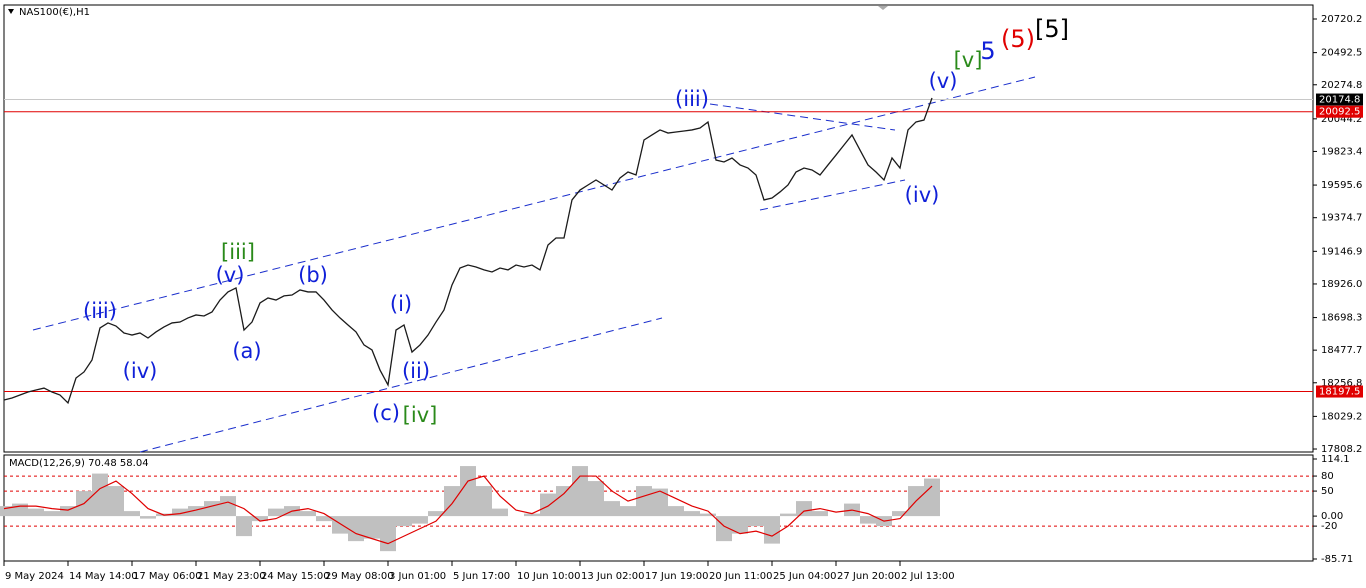 The image size is (1366, 588). What do you see at coordinates (11, 11) in the screenshot?
I see `menu-arrow` at bounding box center [11, 11].